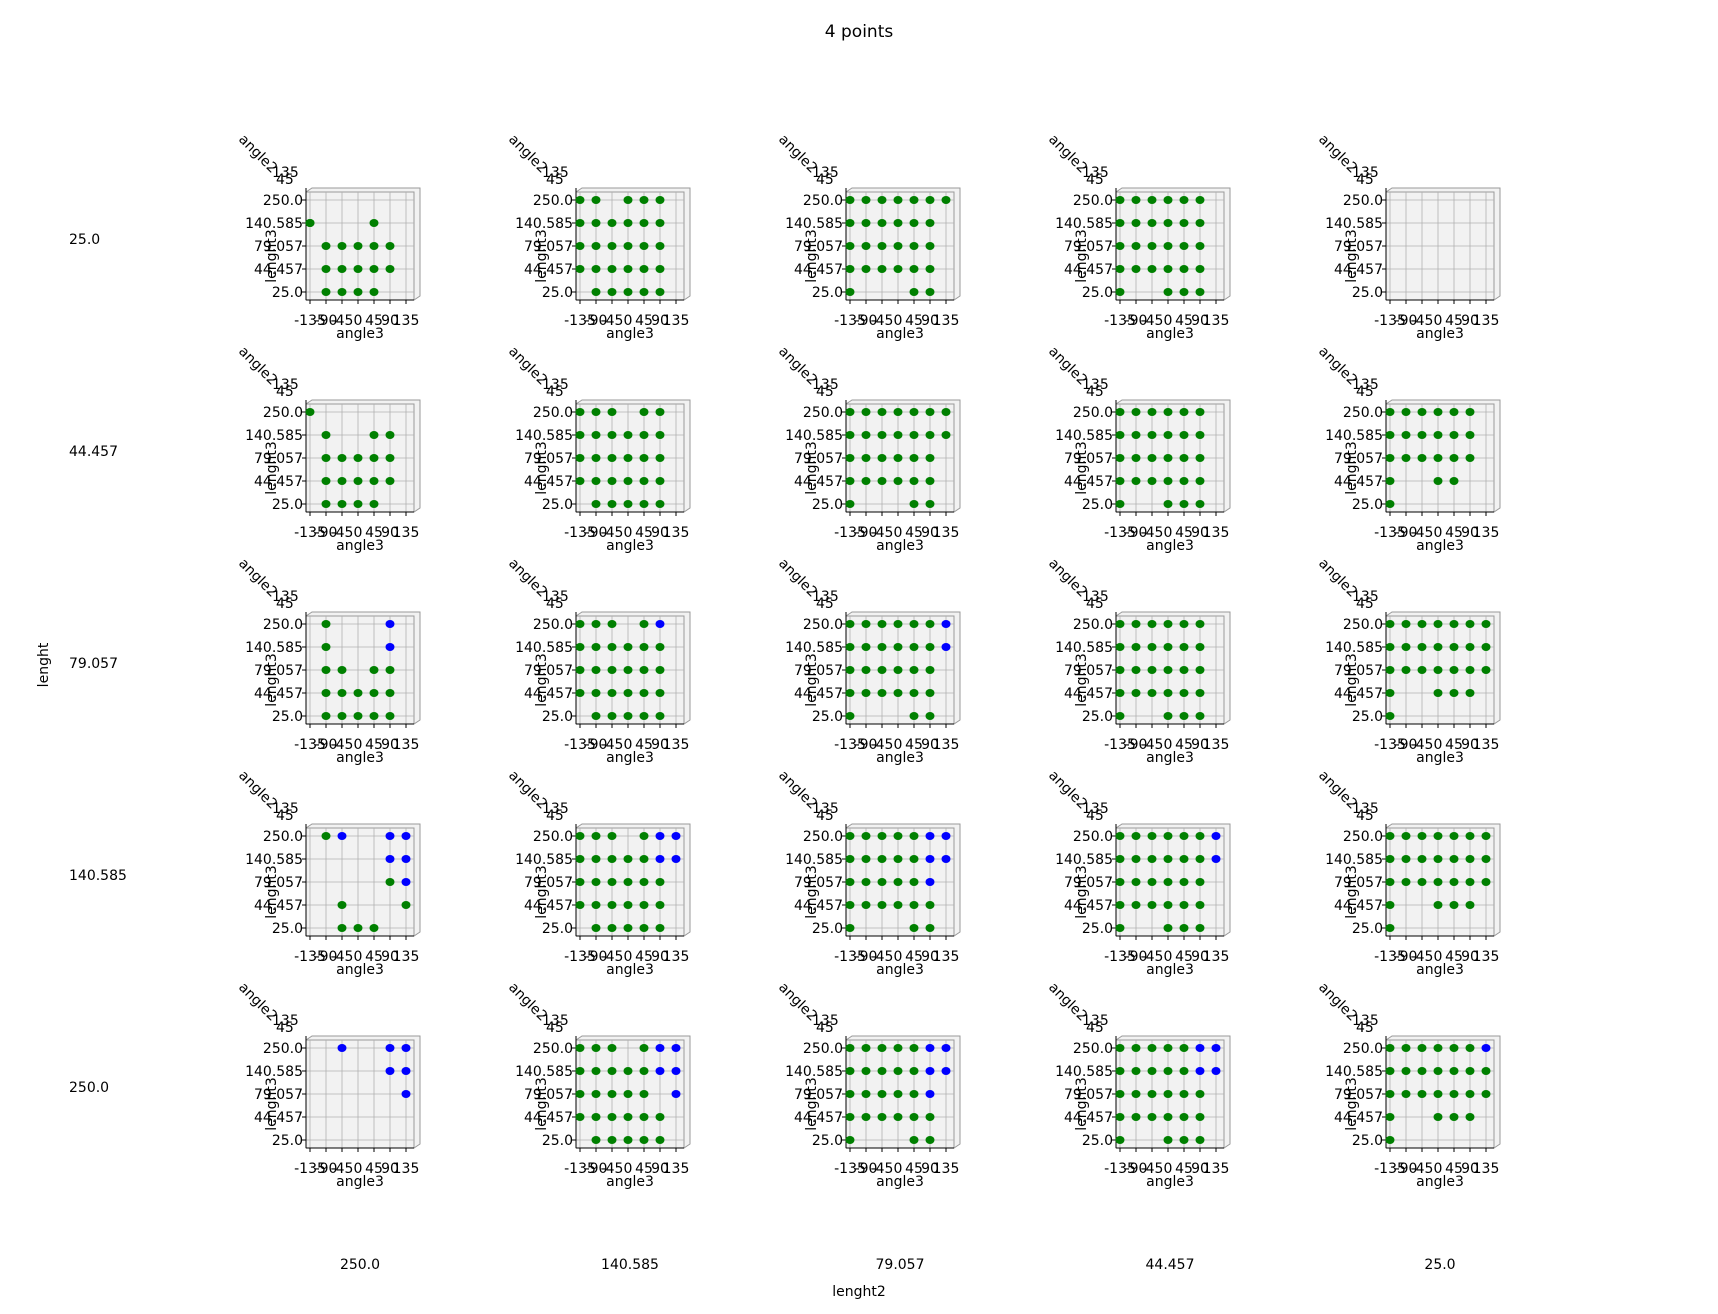  What do you see at coordinates (287, 929) in the screenshot?
I see `y-tick-label: 25.0` at bounding box center [287, 929].